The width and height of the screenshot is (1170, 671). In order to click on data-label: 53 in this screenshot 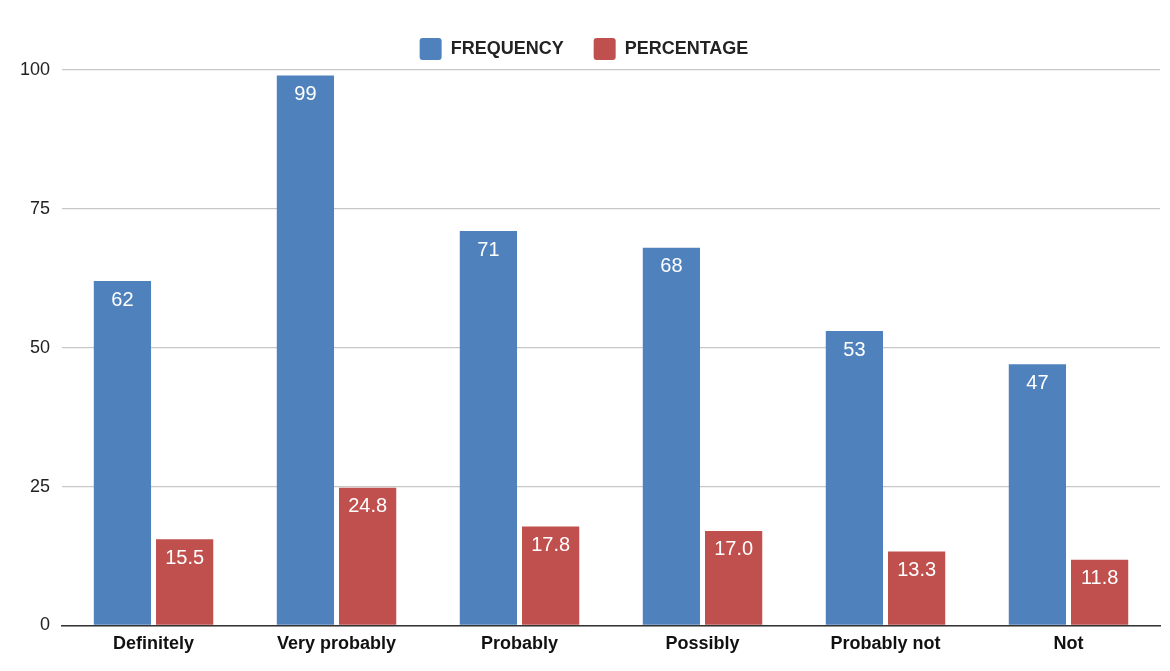, I will do `click(854, 348)`.